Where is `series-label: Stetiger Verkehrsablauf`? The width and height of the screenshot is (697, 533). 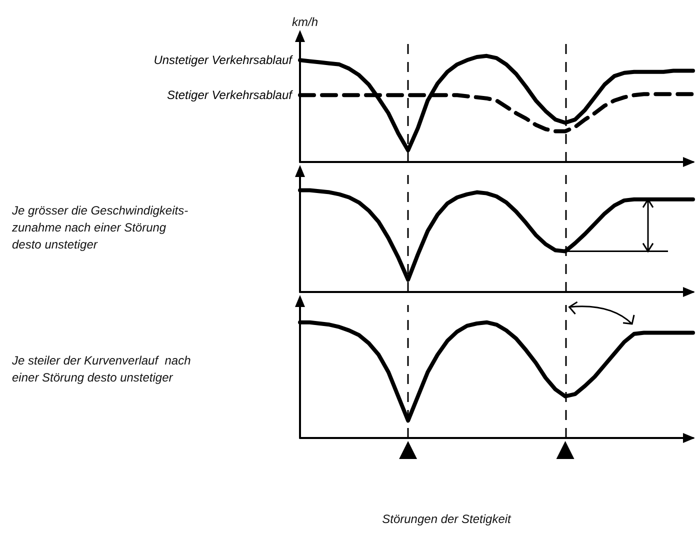
series-label: Stetiger Verkehrsablauf is located at coordinates (230, 95).